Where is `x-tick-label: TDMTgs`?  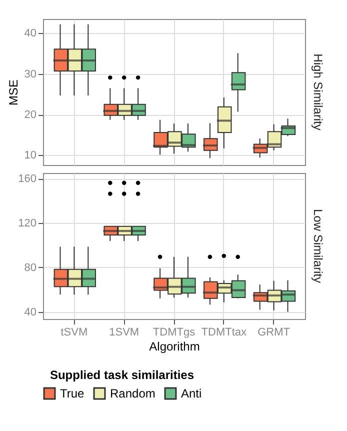 x-tick-label: TDMTgs is located at coordinates (174, 332).